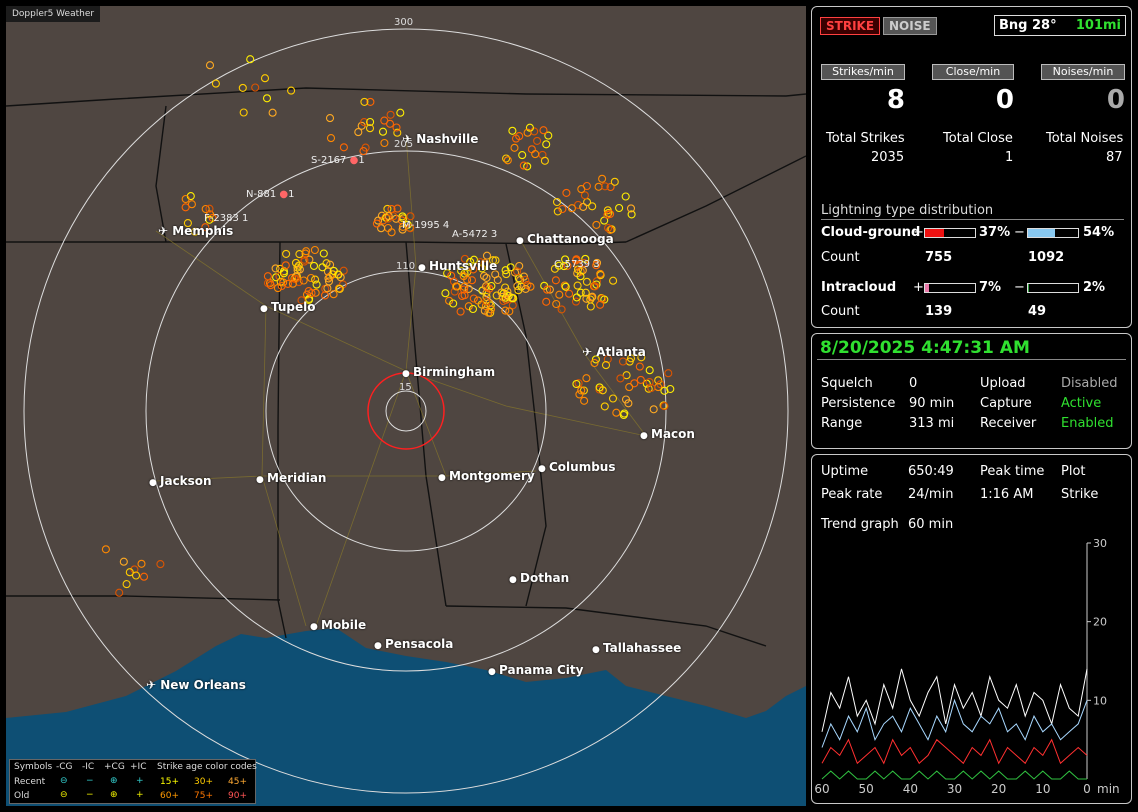  Describe the element at coordinates (1080, 494) in the screenshot. I see `plot-value: Strike` at that location.